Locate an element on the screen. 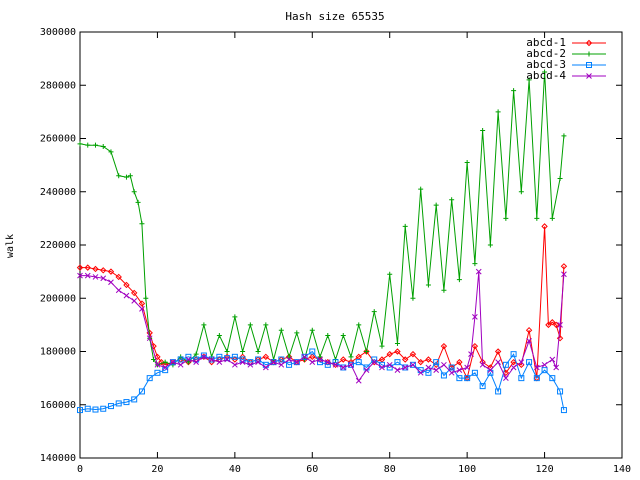 Image resolution: width=640 pixels, height=480 pixels. abcd-3-line is located at coordinates (322, 380).